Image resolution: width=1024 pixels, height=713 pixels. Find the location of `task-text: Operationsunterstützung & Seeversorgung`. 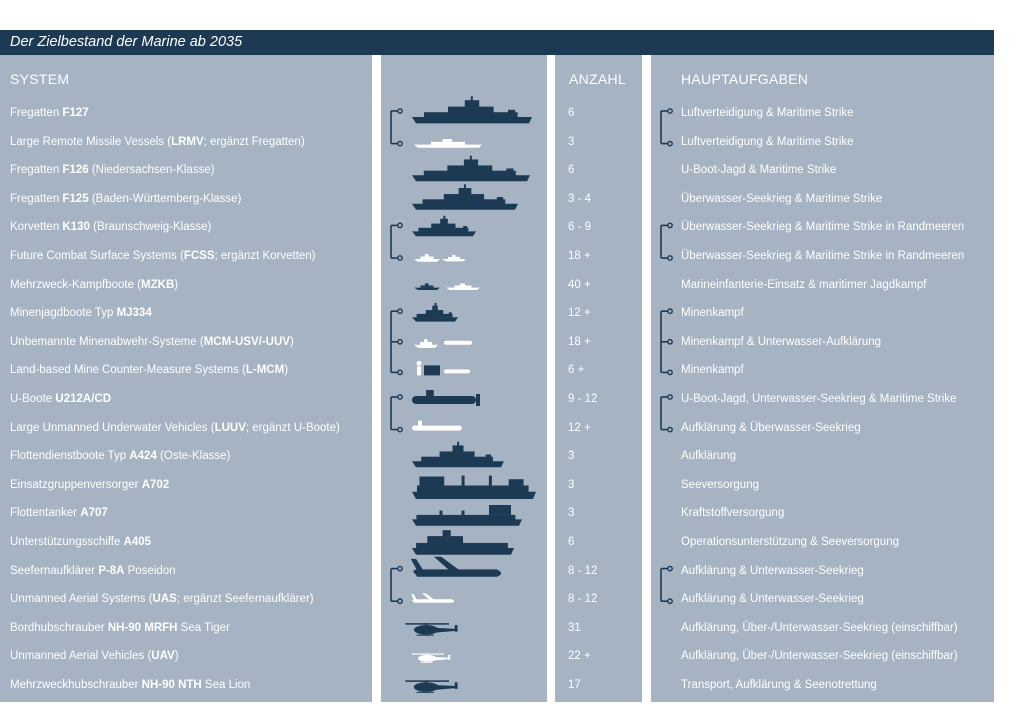

task-text: Operationsunterstützung & Seeversorgung is located at coordinates (790, 542).